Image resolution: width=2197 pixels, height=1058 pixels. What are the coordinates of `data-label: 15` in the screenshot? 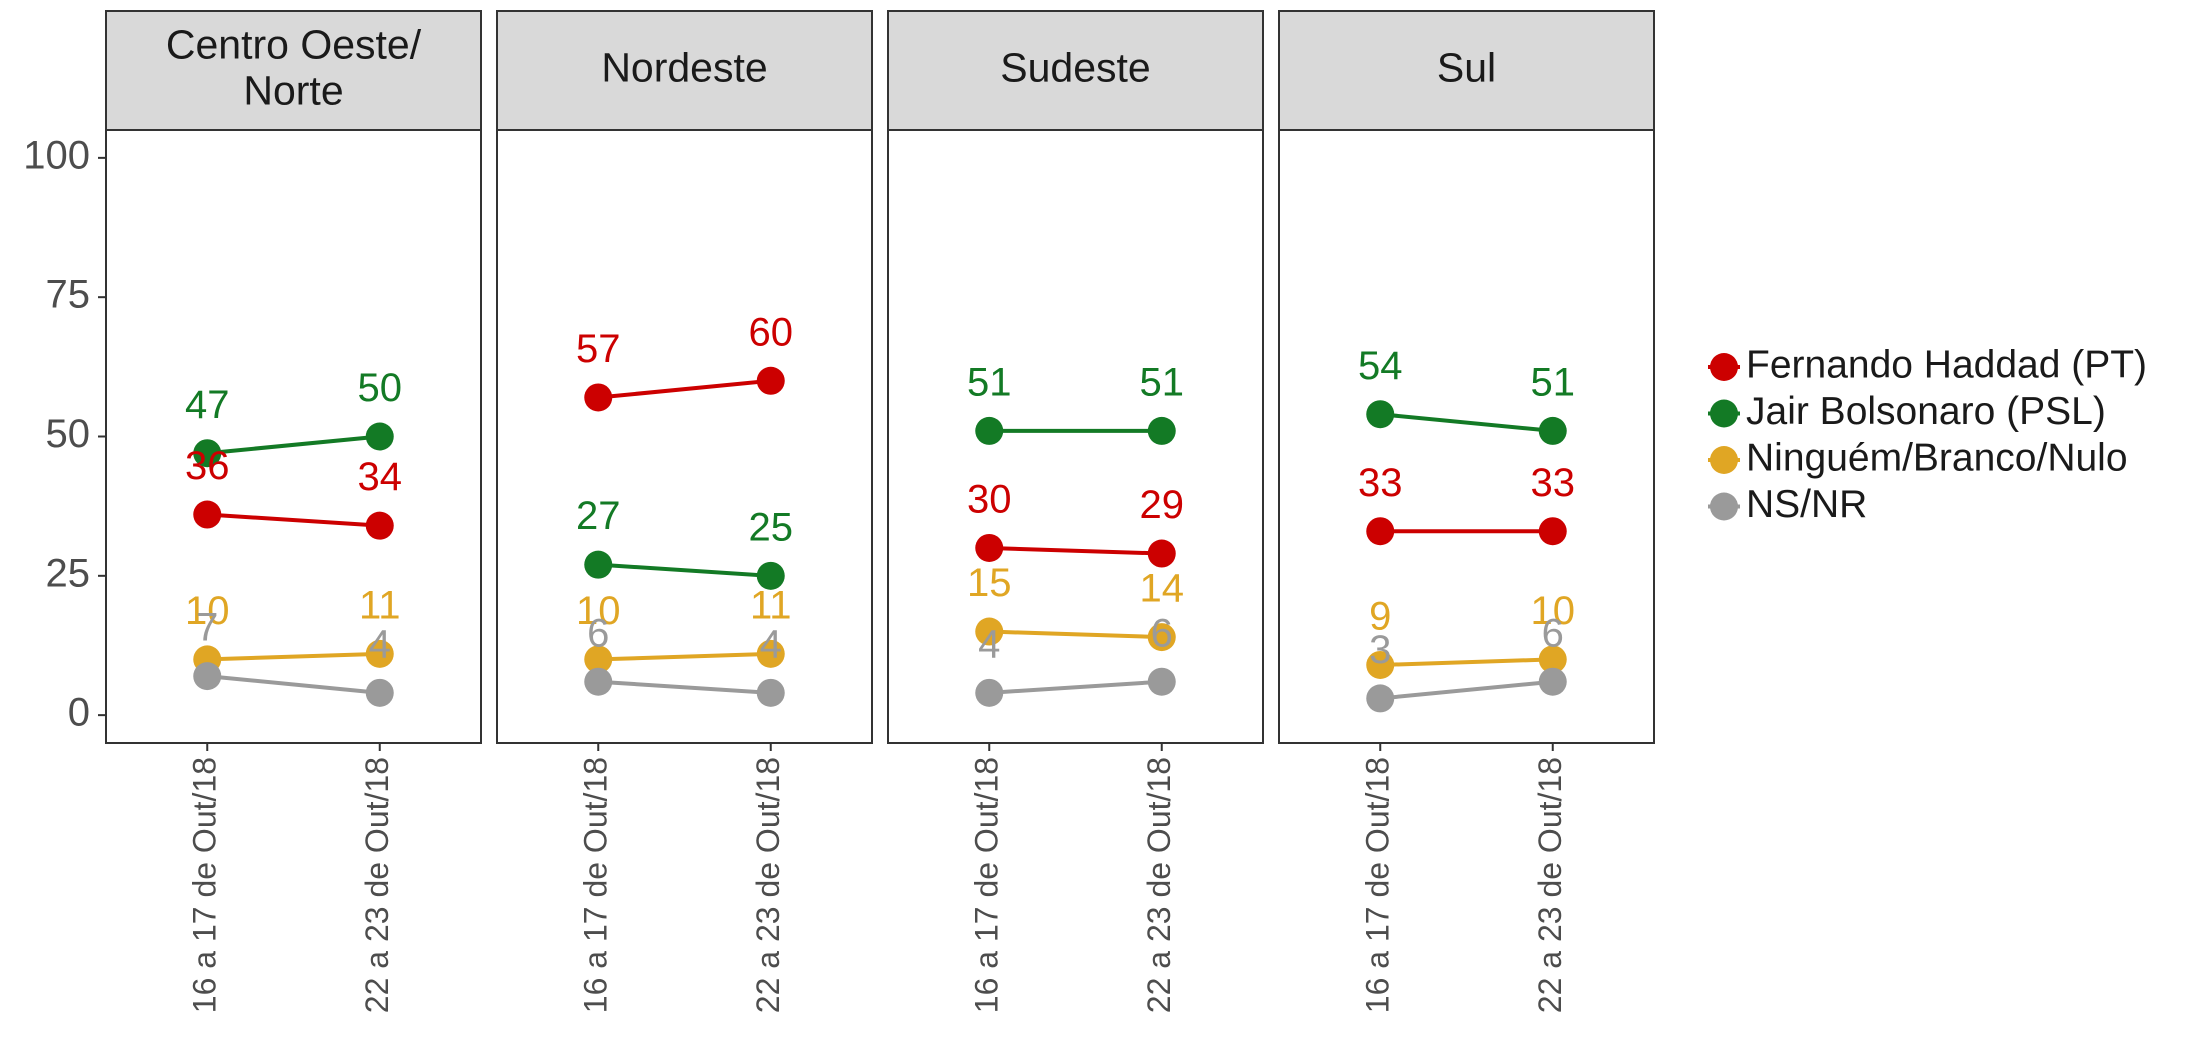 It's located at (989, 583).